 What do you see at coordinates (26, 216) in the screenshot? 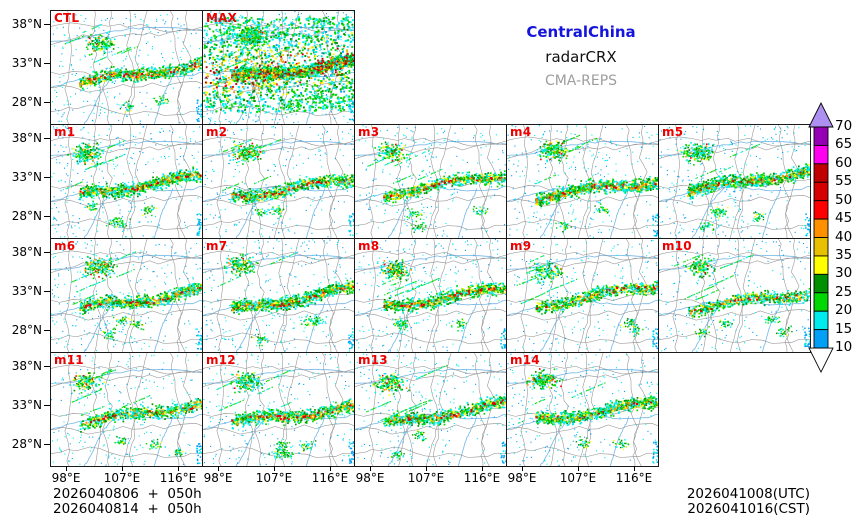
I see `ytick-label-row1-2: 28°N` at bounding box center [26, 216].